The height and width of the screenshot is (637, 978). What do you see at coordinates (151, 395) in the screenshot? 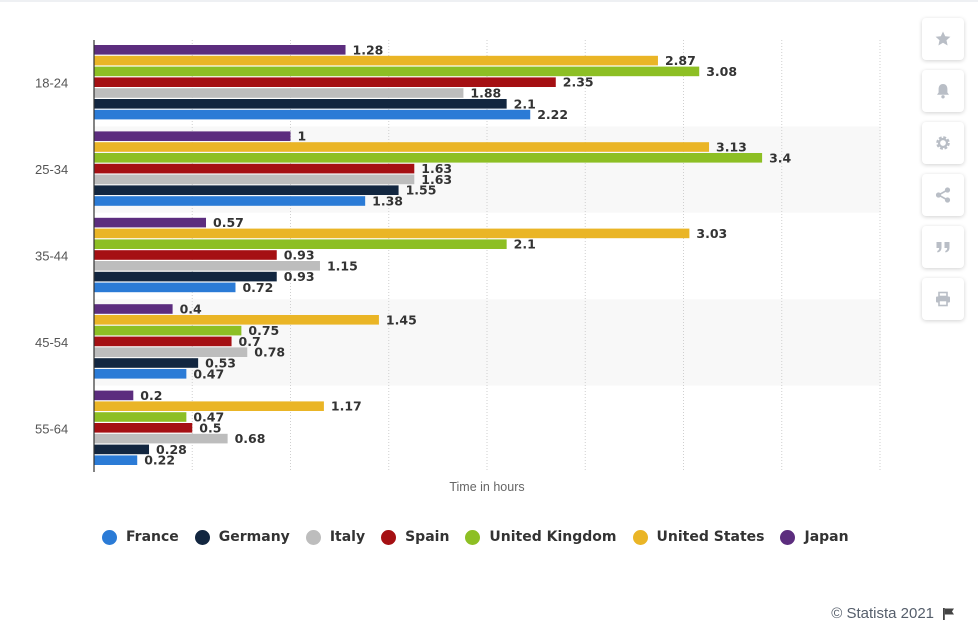
I see `value-label: 0.2` at bounding box center [151, 395].